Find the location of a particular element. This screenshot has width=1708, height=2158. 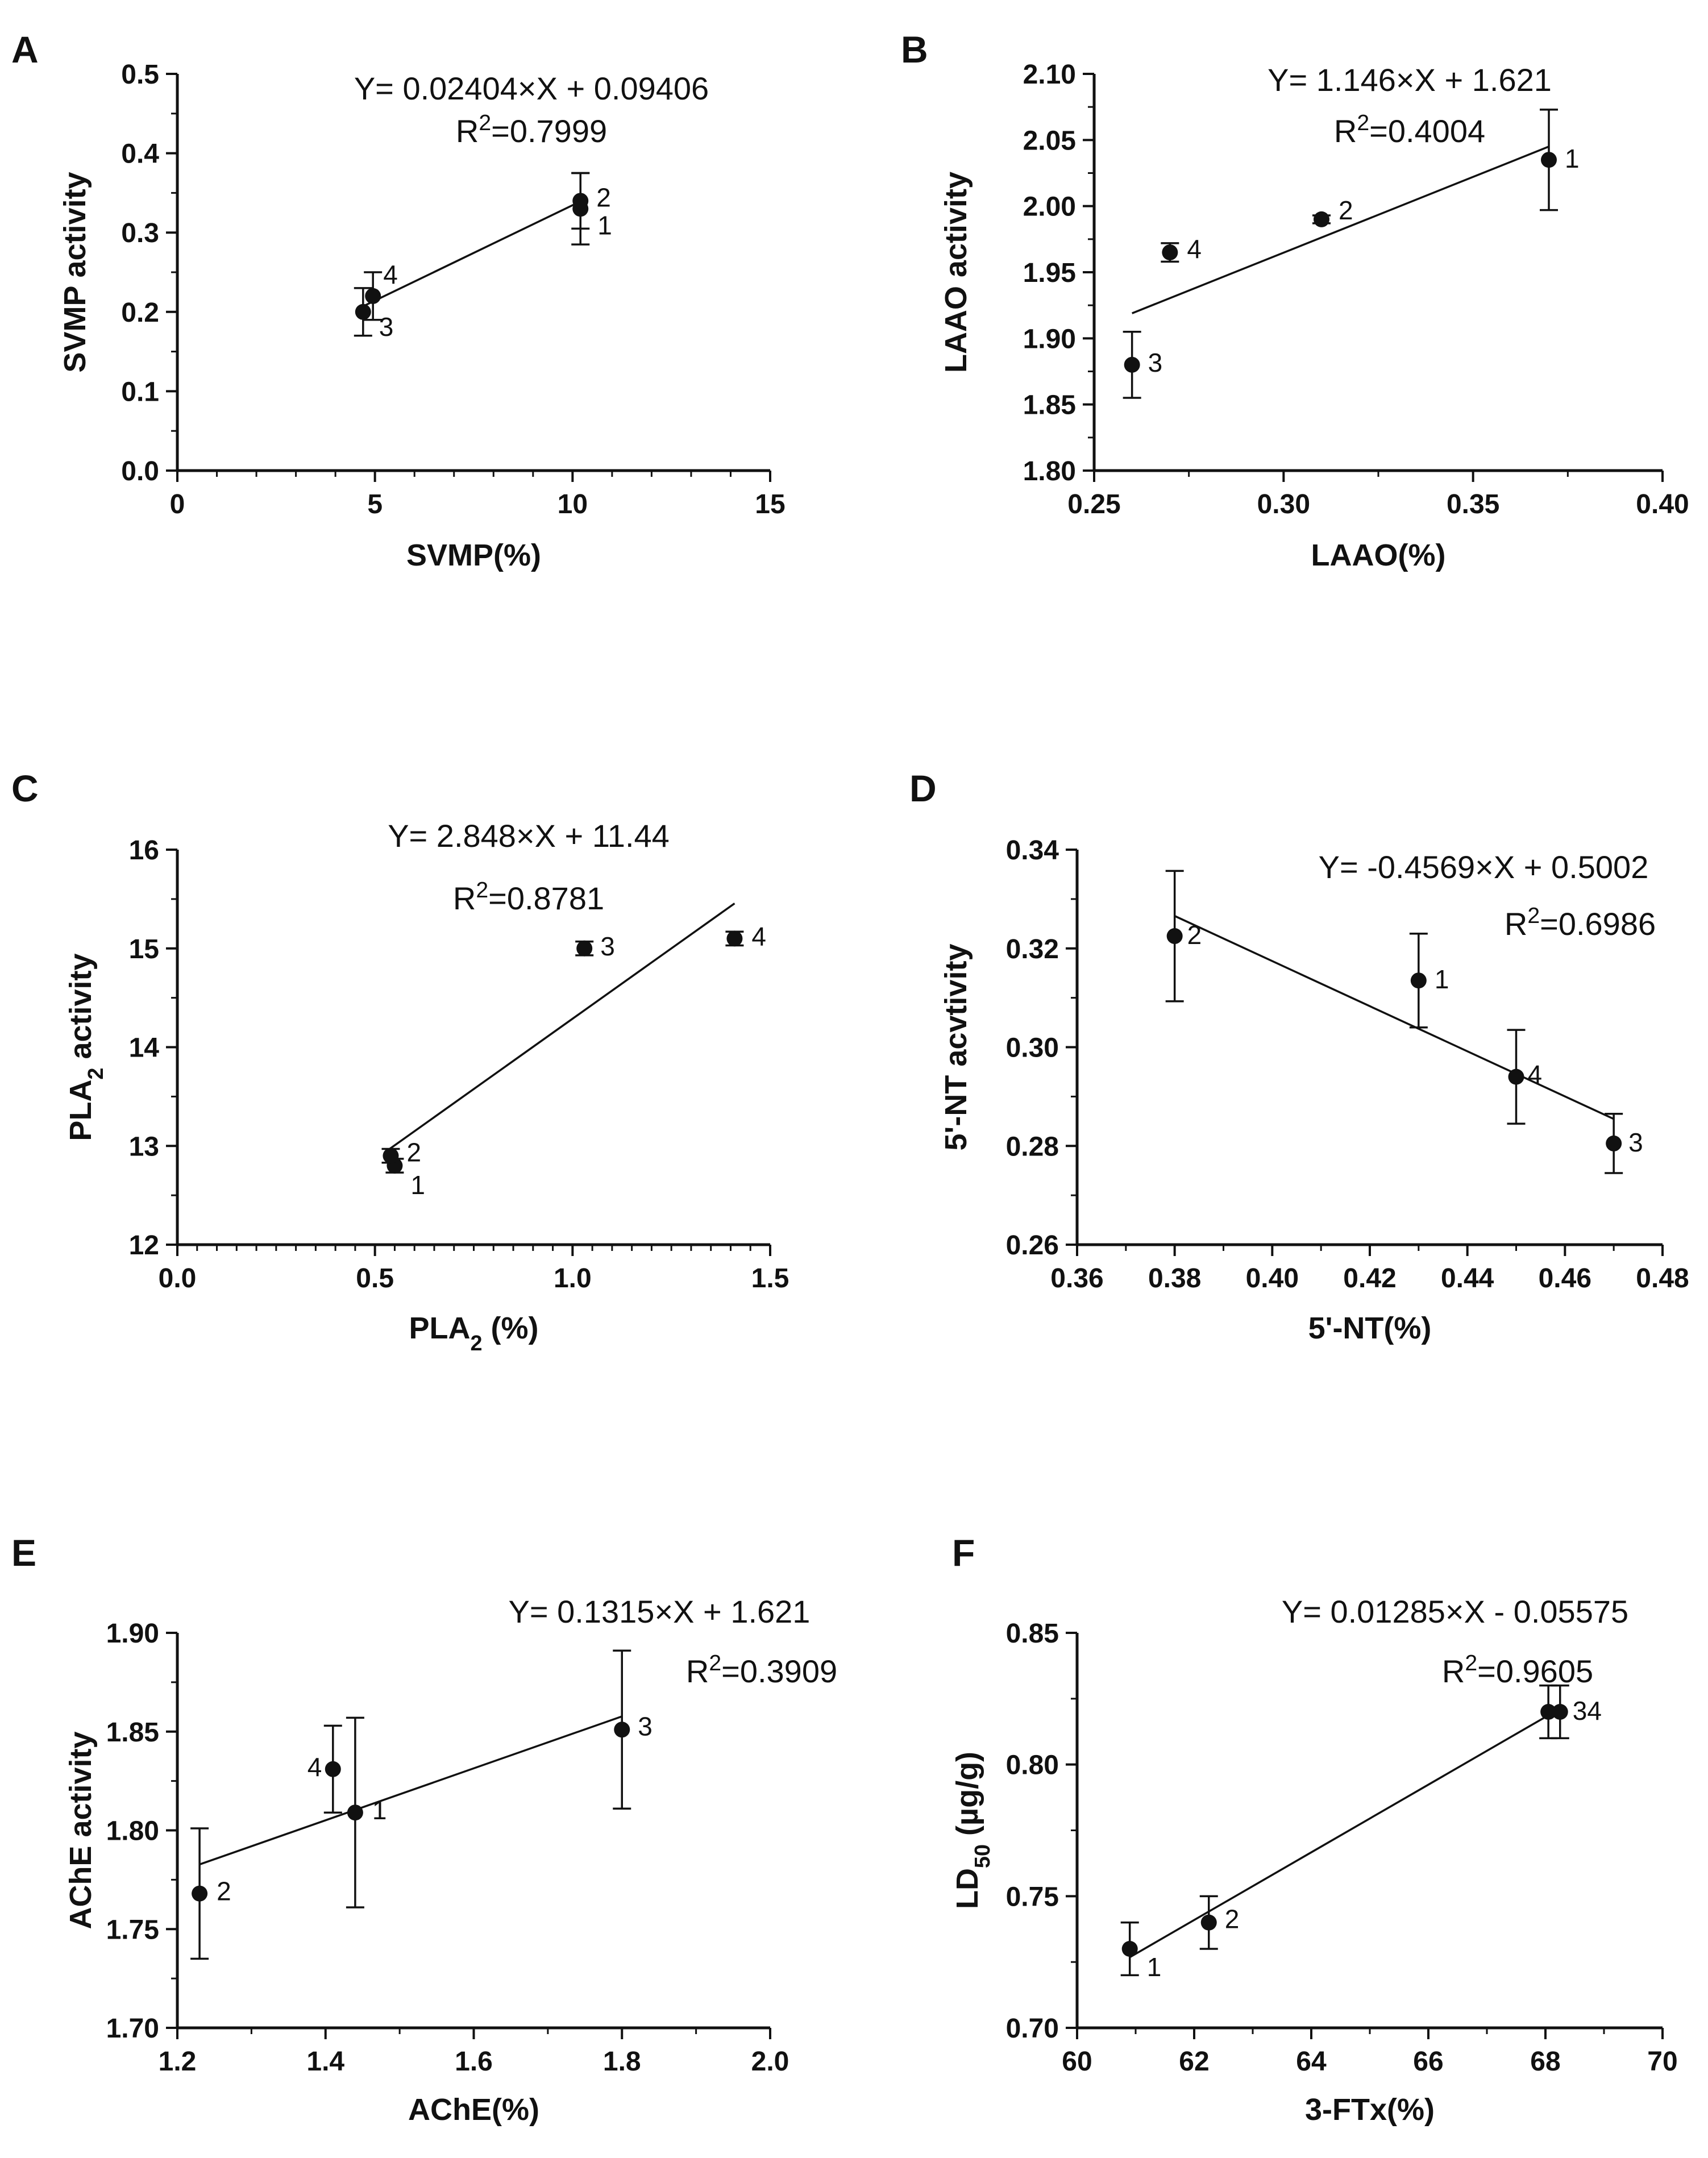

x-axis-title-C: PLA2 (%) is located at coordinates (473, 1333).